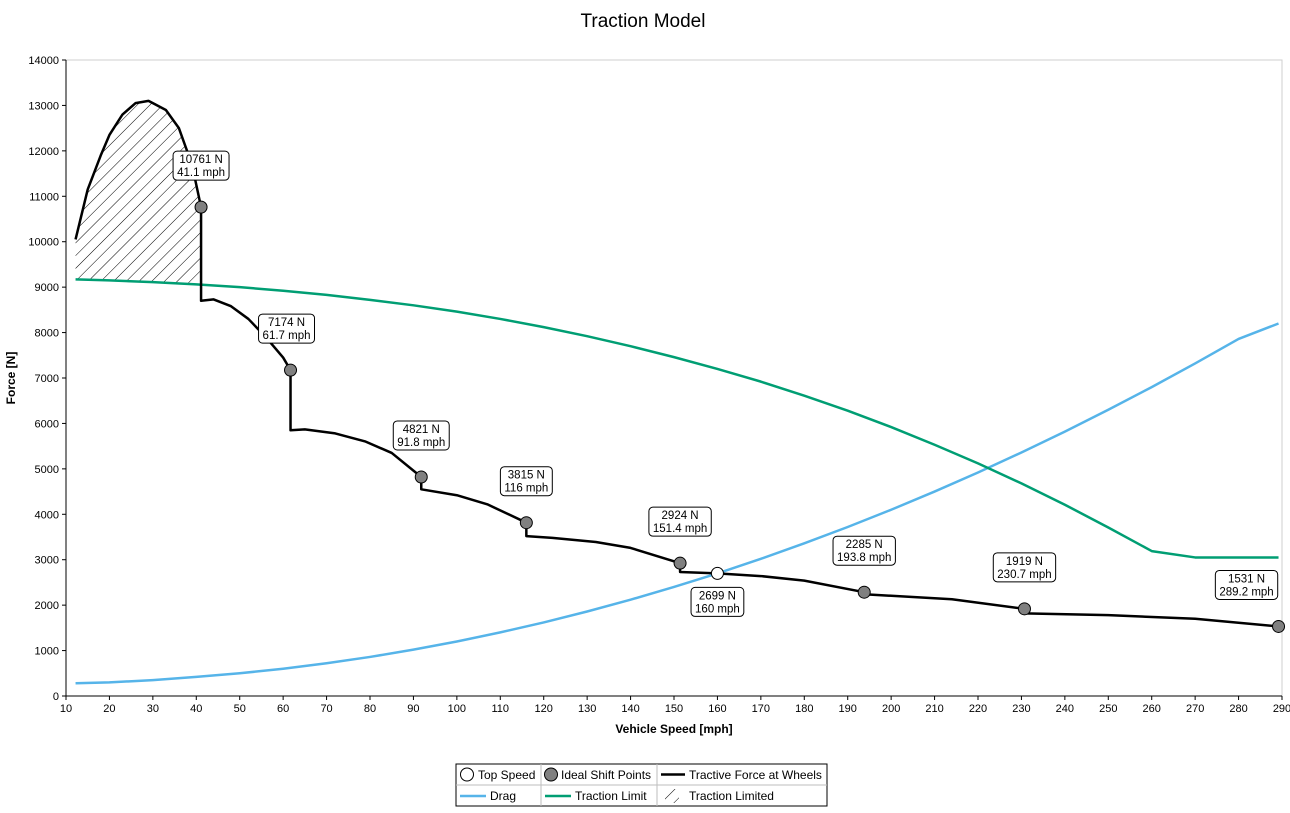  Describe the element at coordinates (11, 378) in the screenshot. I see `y-axis-label: Force [N]` at that location.